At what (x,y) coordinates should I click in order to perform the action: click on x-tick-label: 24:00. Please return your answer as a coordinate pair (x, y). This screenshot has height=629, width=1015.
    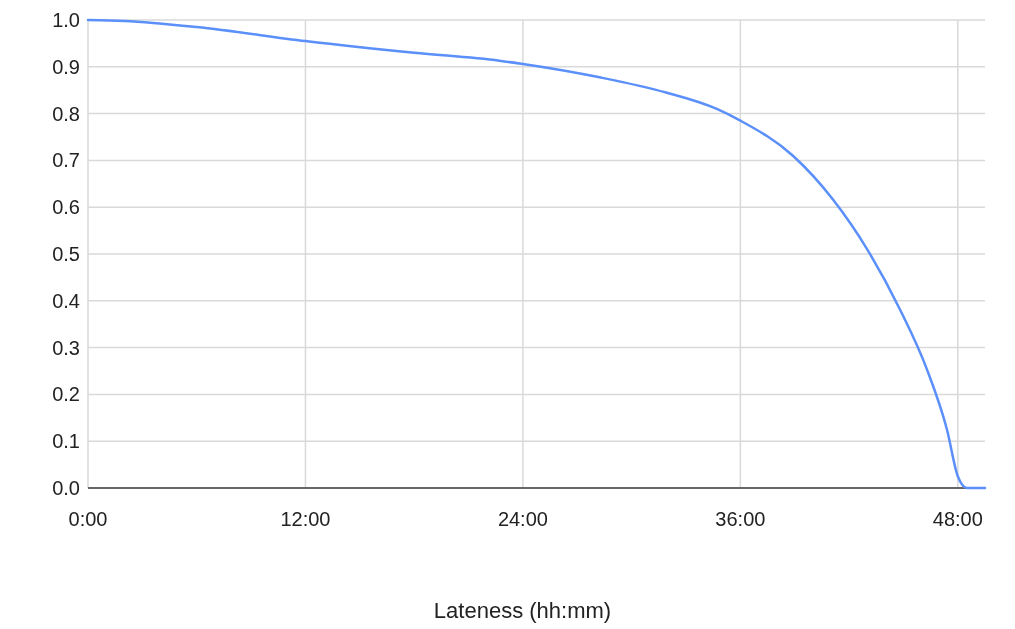
    Looking at the image, I should click on (522, 519).